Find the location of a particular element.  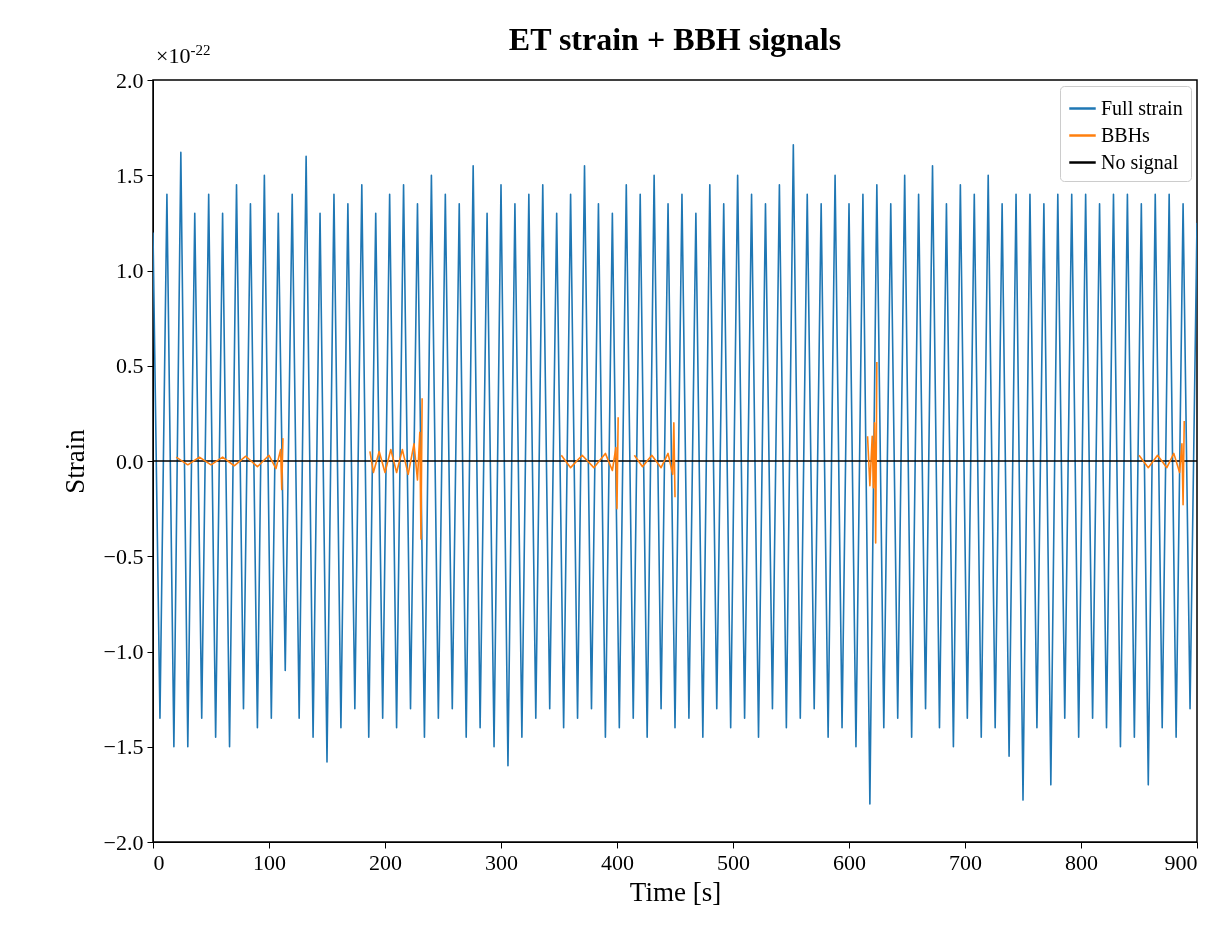

x-tick-label: 600 is located at coordinates (849, 862).